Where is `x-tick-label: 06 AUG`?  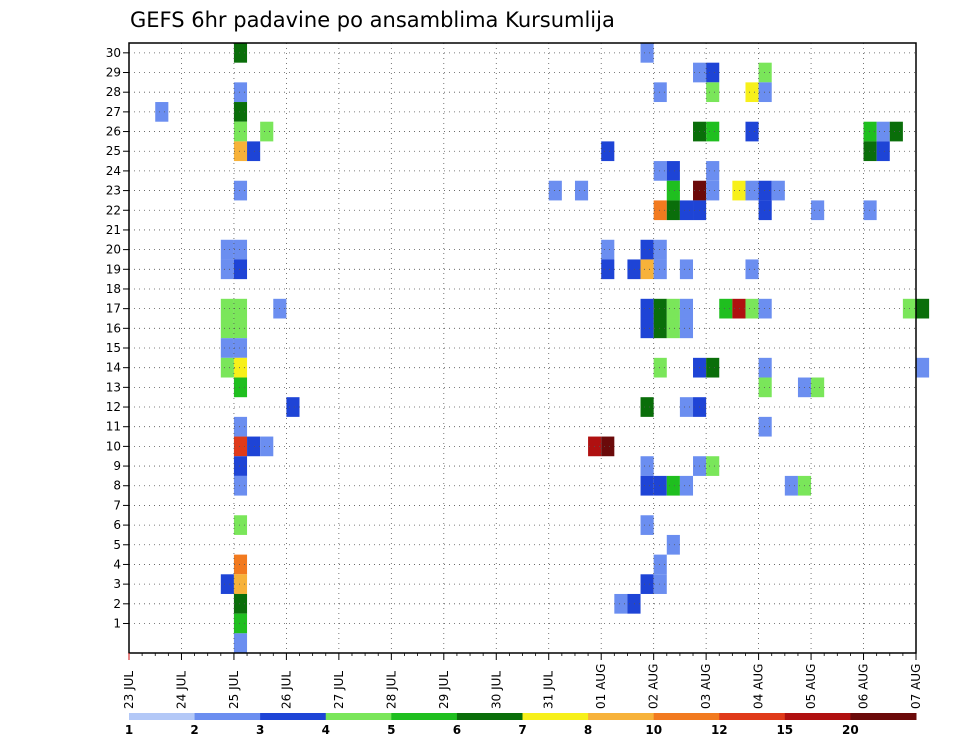 x-tick-label: 06 AUG is located at coordinates (864, 686).